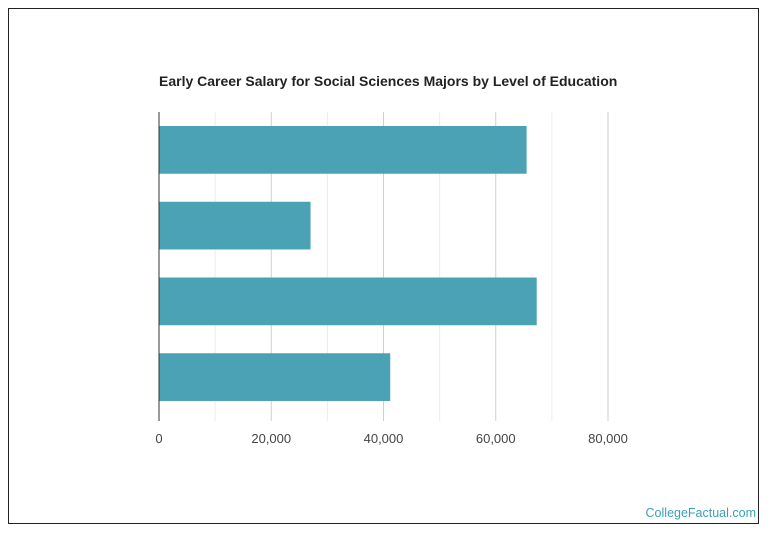  Describe the element at coordinates (271, 438) in the screenshot. I see `x-tick-label: 20,000` at that location.